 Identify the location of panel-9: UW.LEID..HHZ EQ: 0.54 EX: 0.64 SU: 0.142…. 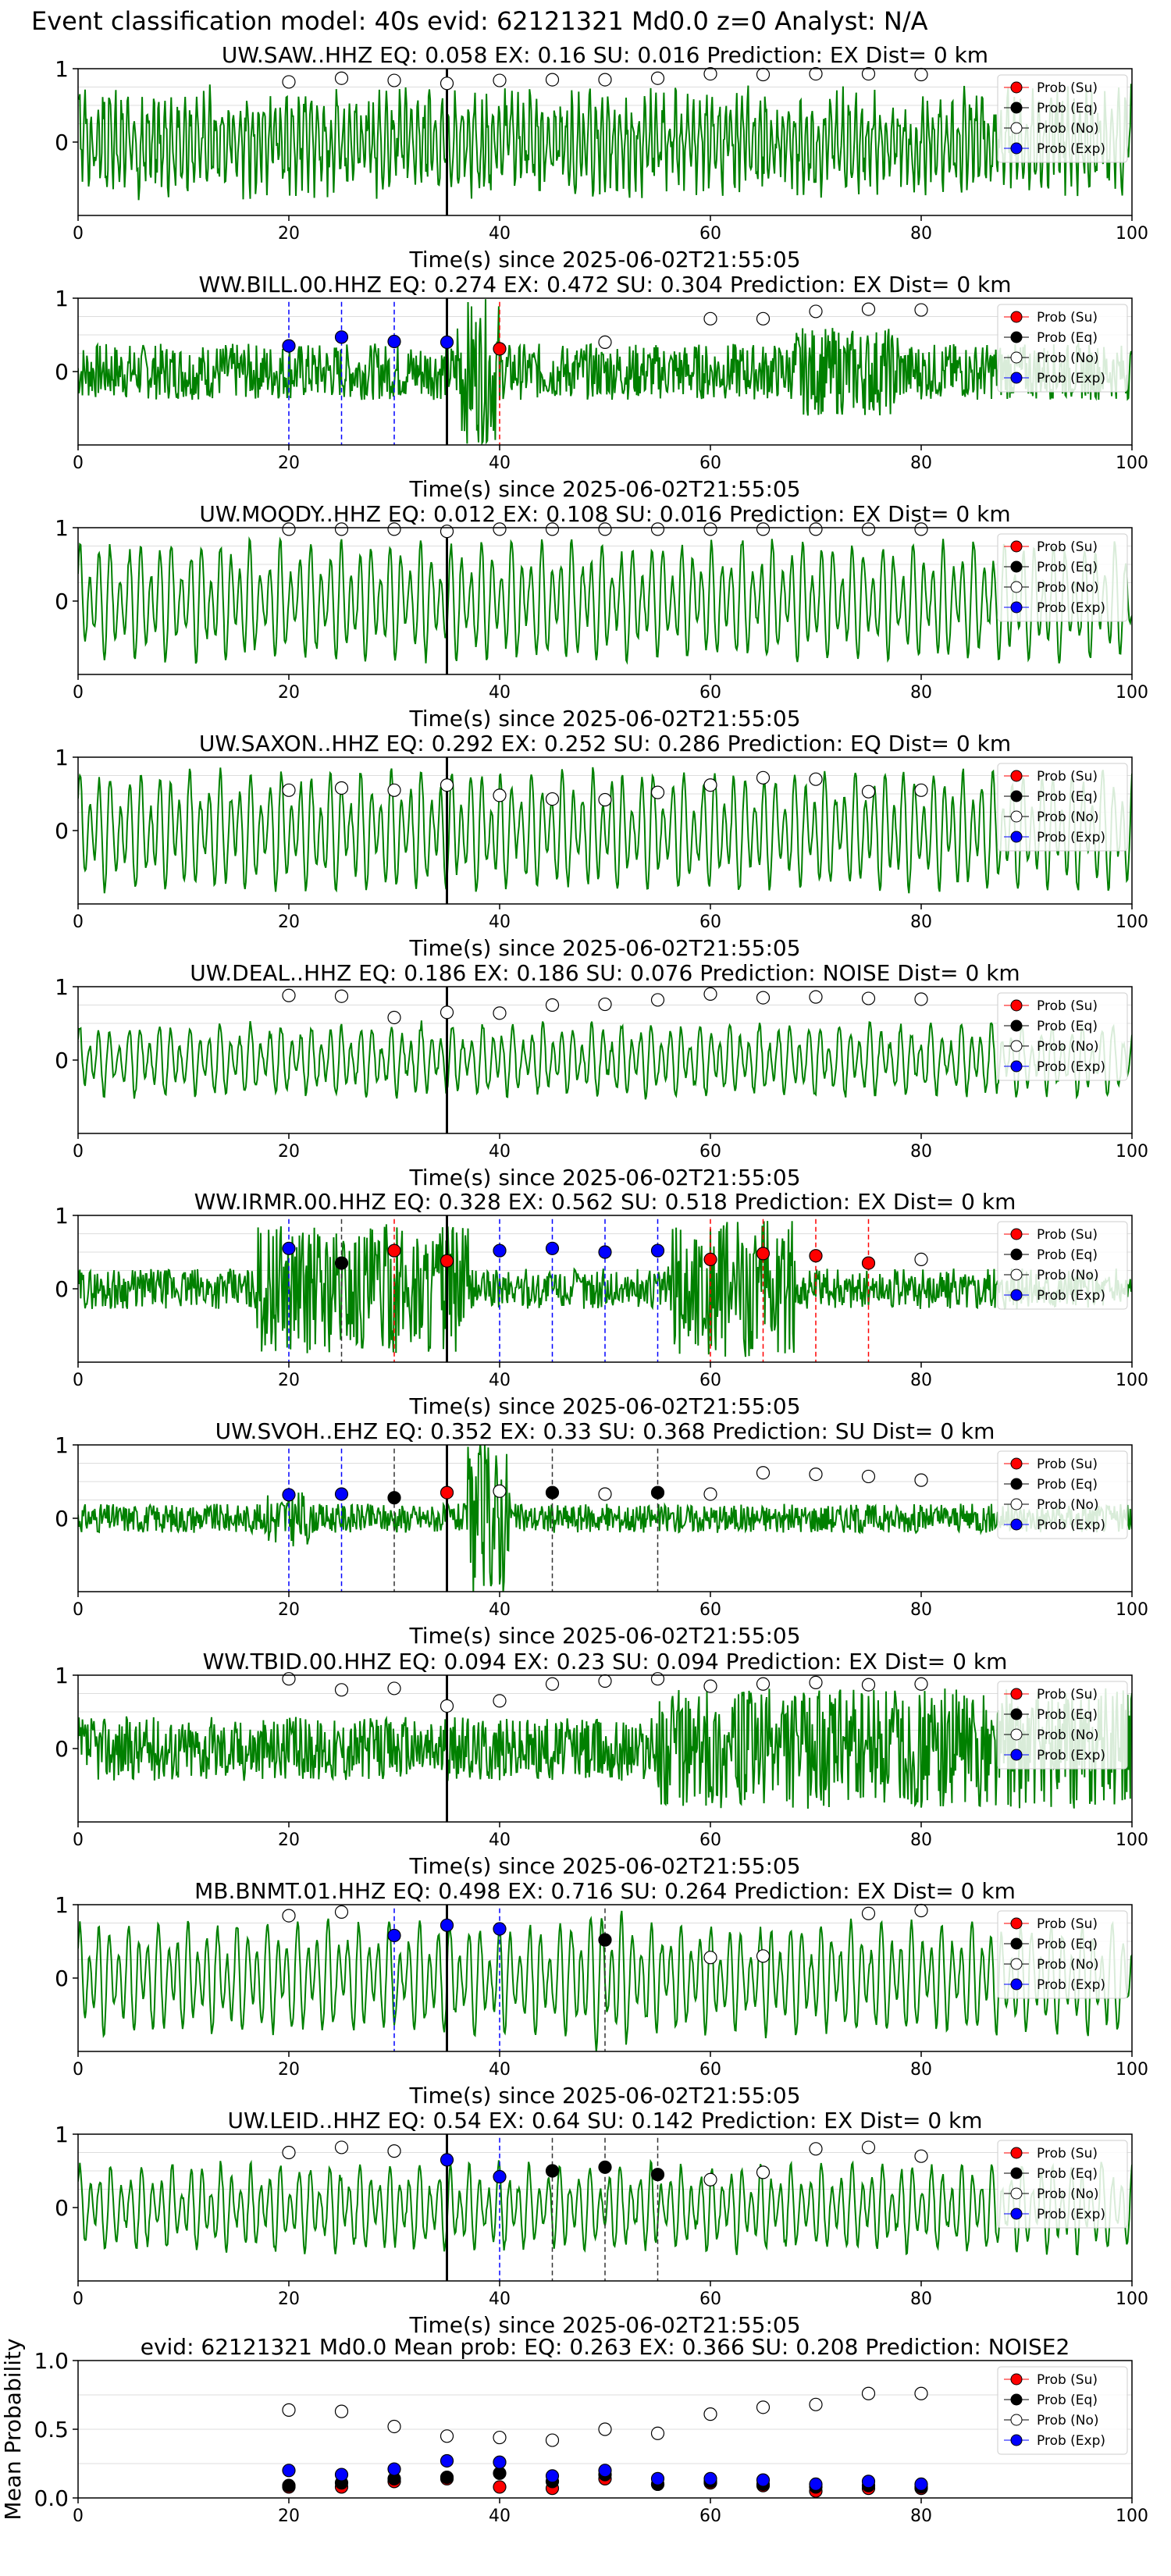
(601, 2223).